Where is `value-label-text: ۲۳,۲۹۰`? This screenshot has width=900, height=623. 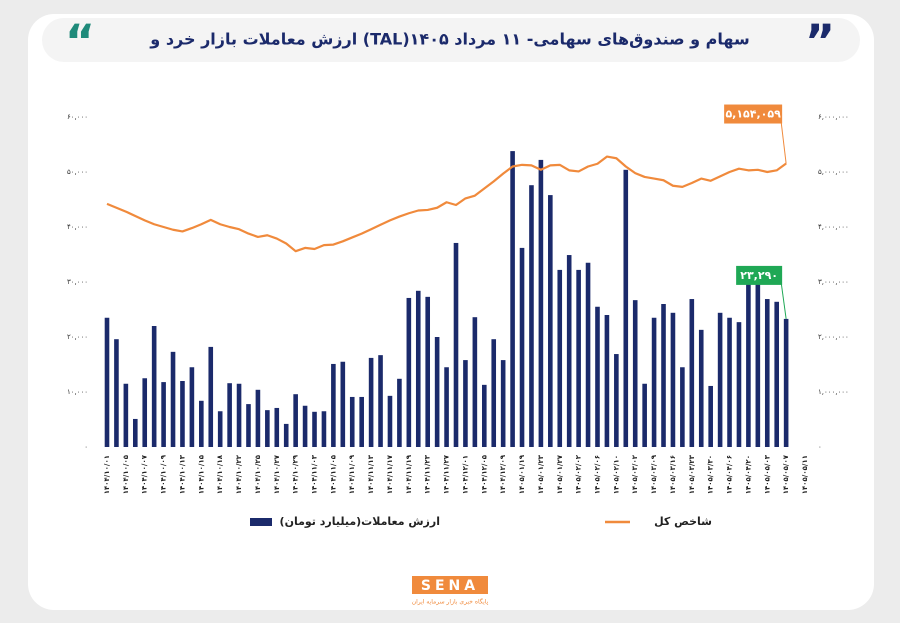
value-label-text: ۲۳,۲۹۰ is located at coordinates (759, 275).